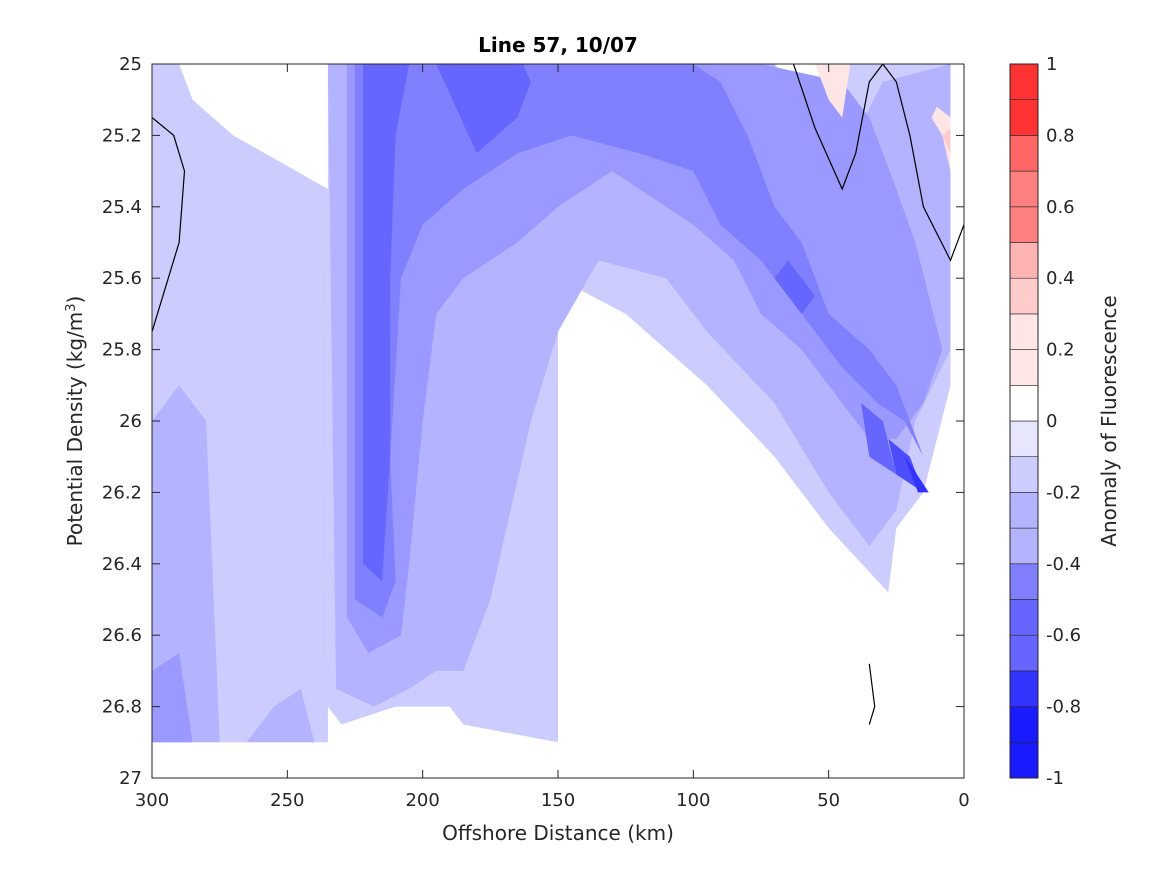  I want to click on y-tick-label-6: 26.2, so click(122, 492).